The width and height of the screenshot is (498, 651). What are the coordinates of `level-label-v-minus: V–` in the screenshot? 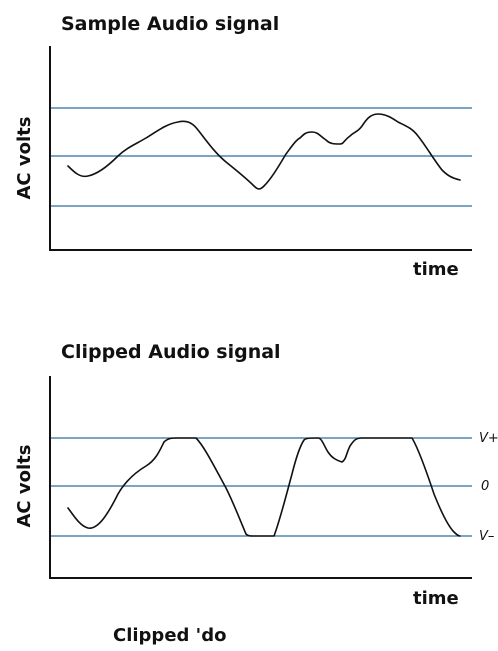 It's located at (486, 536).